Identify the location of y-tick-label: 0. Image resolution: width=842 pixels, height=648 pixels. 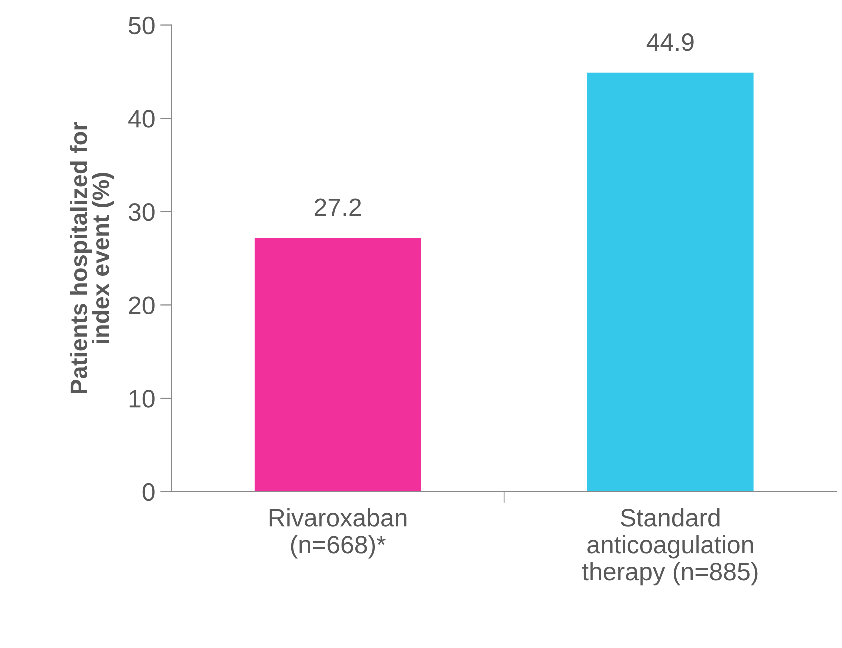
(148, 492).